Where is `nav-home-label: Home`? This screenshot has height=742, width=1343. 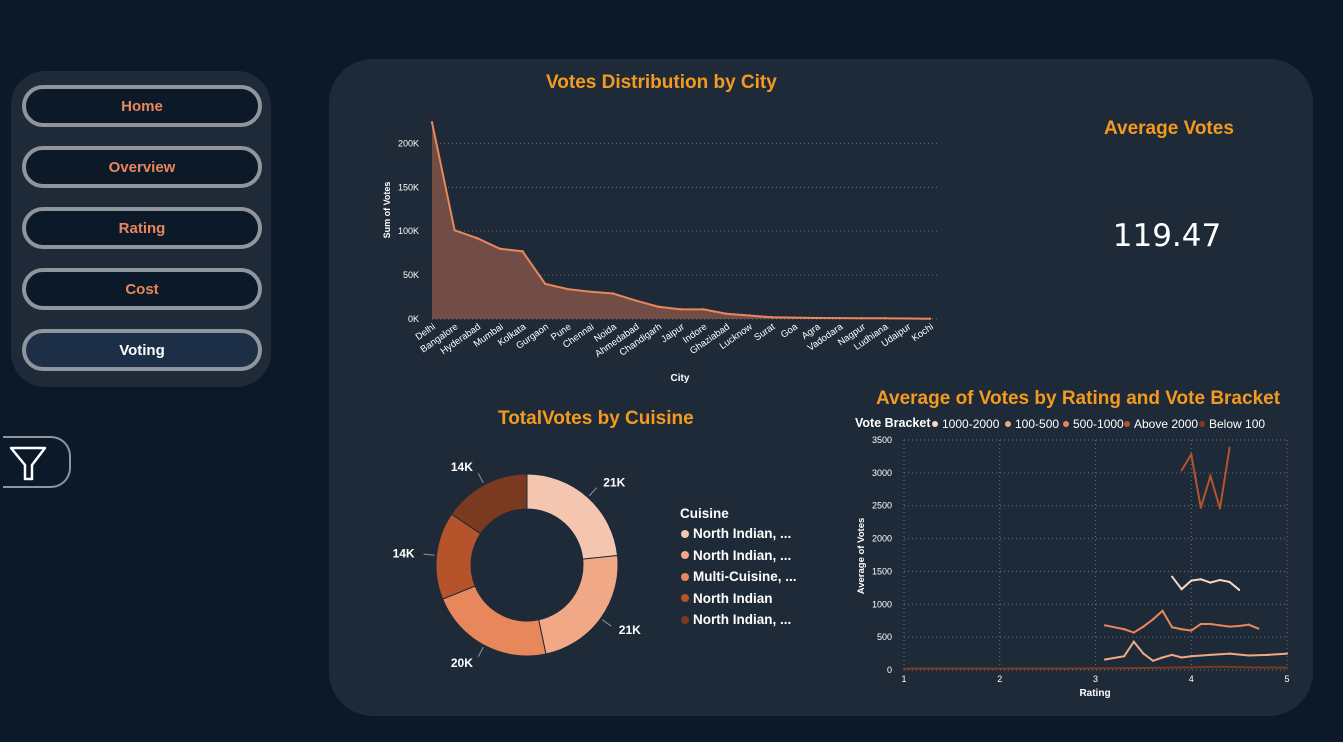 nav-home-label: Home is located at coordinates (142, 106).